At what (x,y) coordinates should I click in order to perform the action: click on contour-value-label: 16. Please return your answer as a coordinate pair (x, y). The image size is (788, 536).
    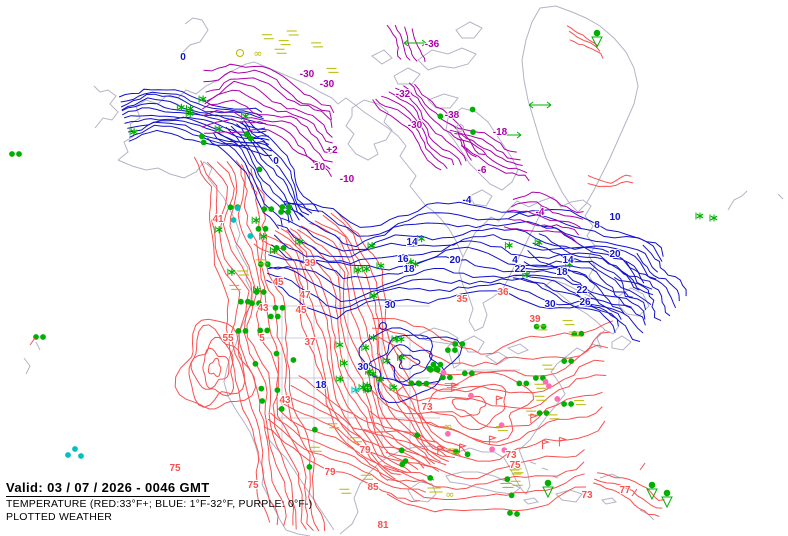
    Looking at the image, I should click on (403, 259).